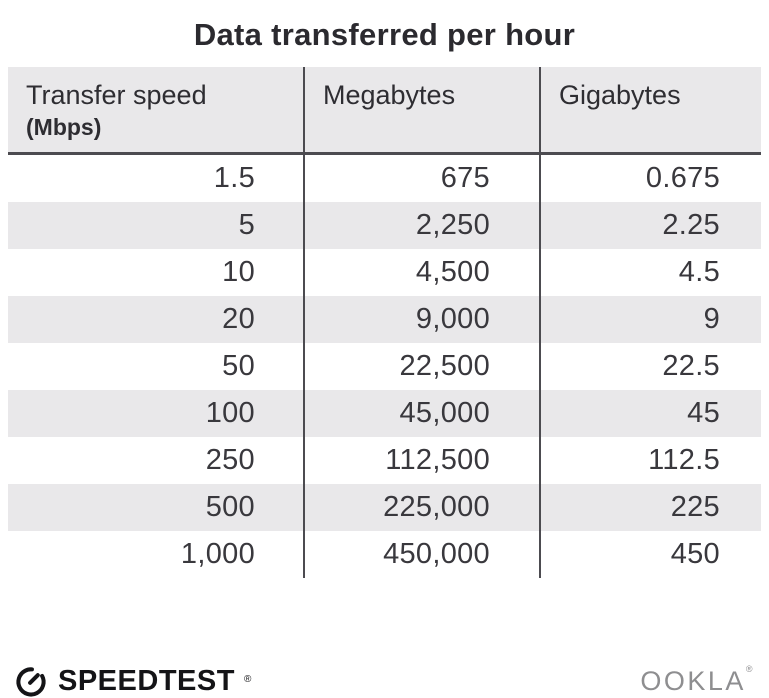 This screenshot has width=769, height=698. What do you see at coordinates (650, 366) in the screenshot?
I see `cell-gigabytes: 22.5` at bounding box center [650, 366].